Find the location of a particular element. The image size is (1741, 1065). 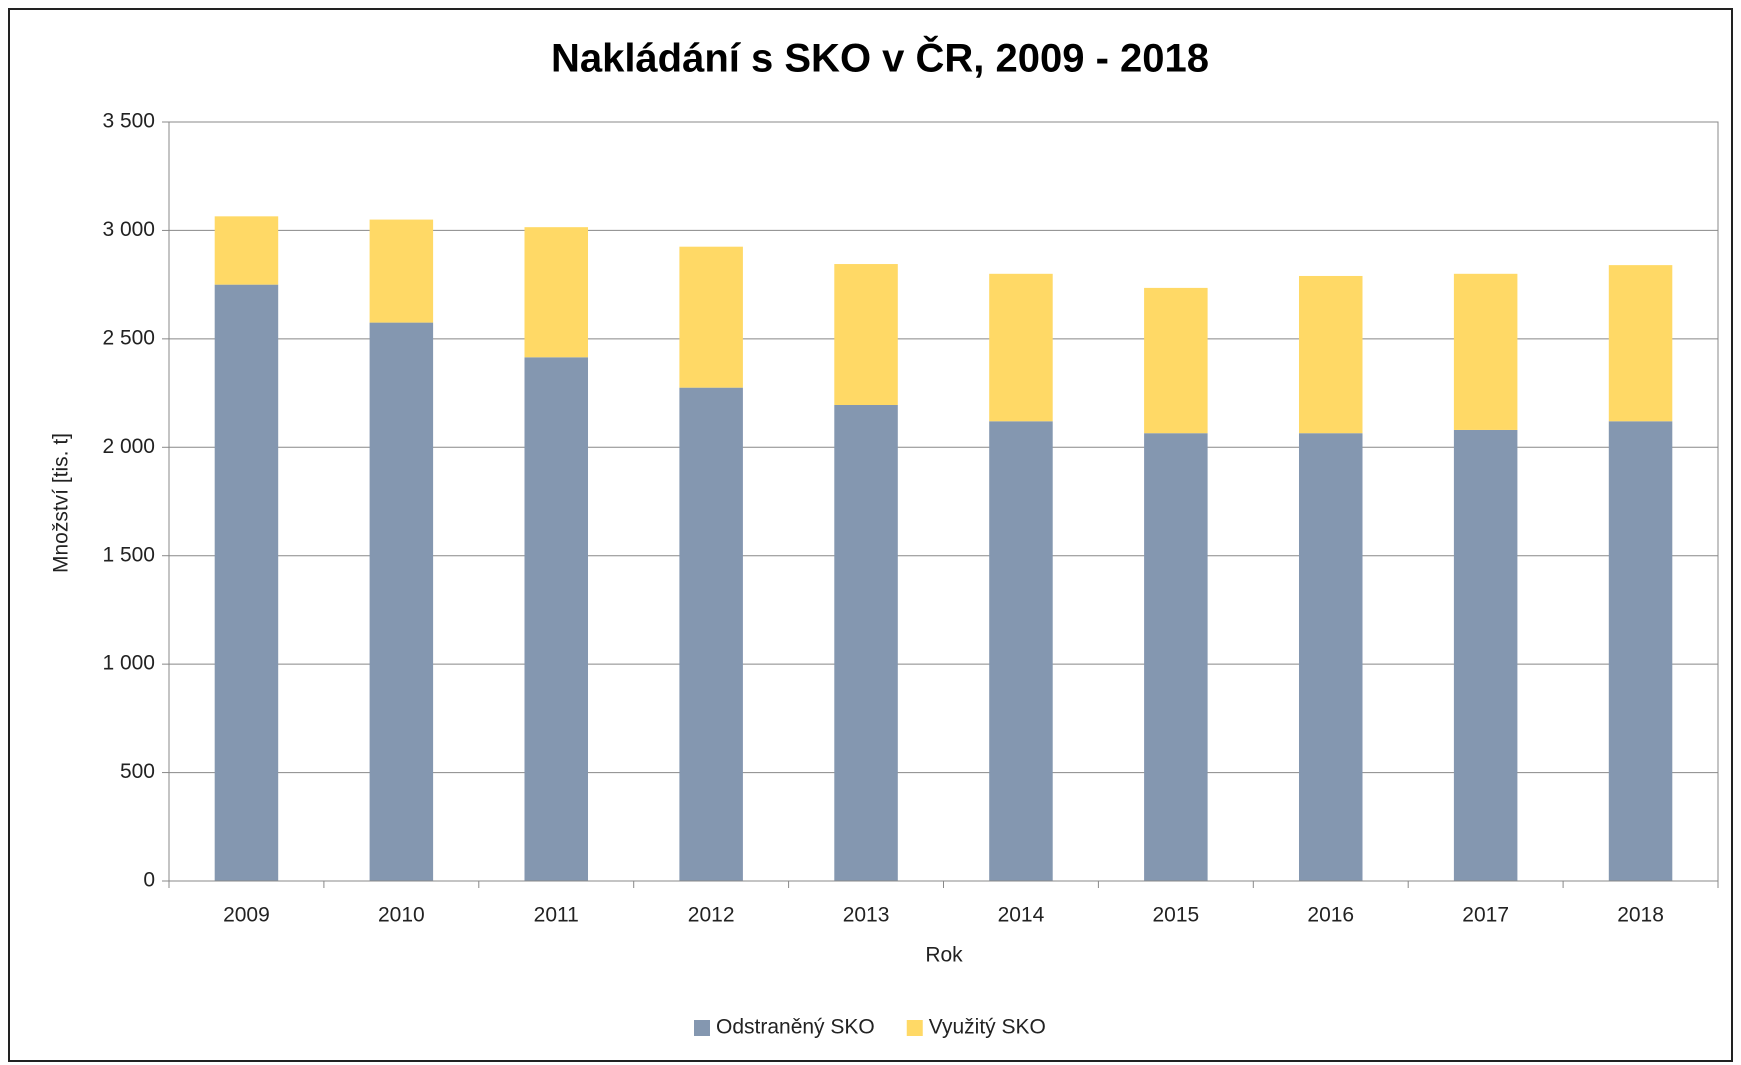

legend-label: Využitý SKO is located at coordinates (987, 1027).